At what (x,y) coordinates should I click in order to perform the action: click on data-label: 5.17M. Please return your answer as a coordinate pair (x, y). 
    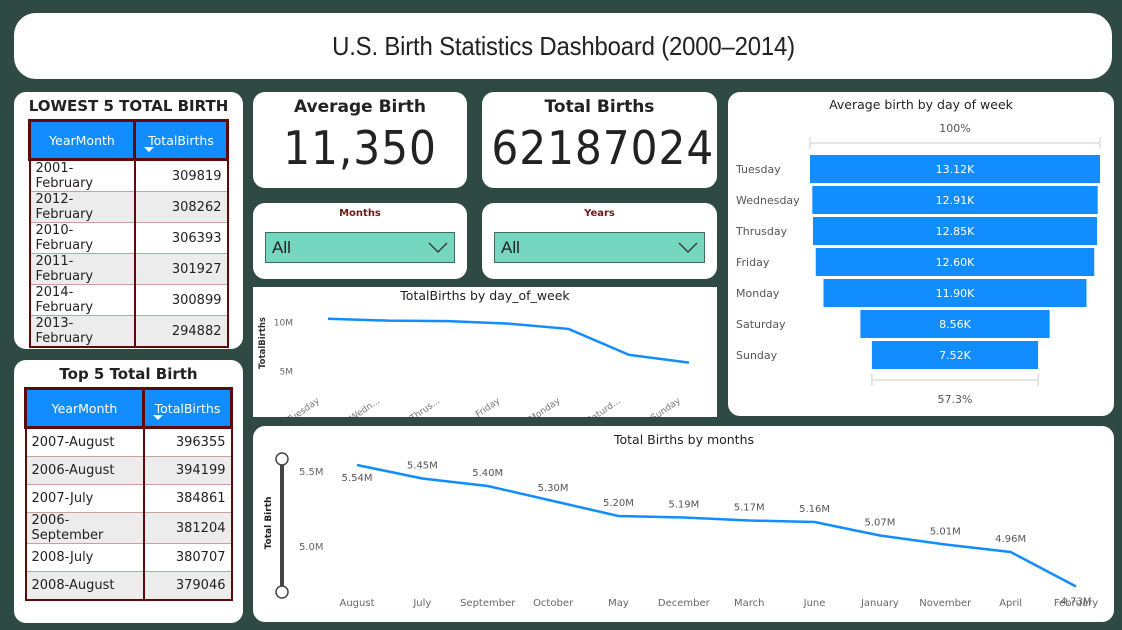
    Looking at the image, I should click on (749, 508).